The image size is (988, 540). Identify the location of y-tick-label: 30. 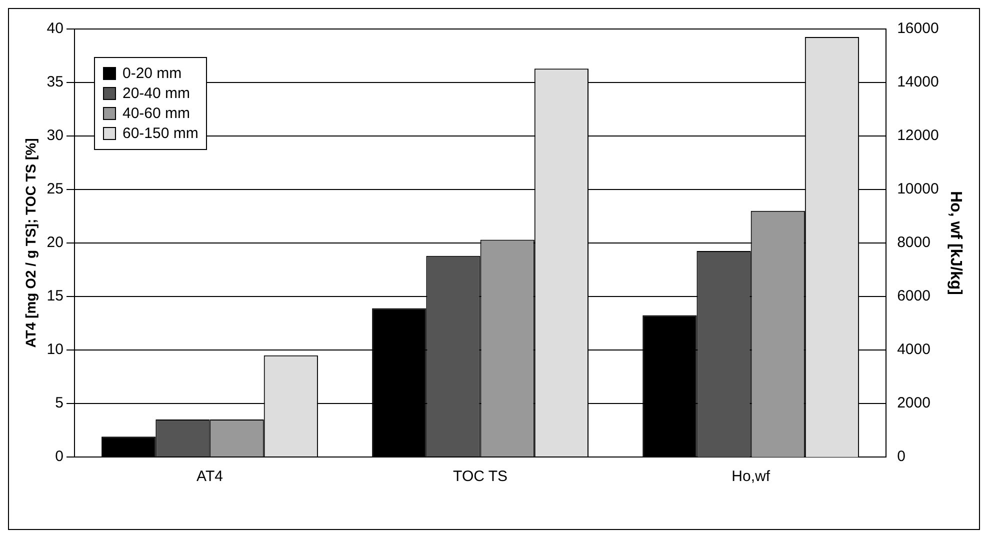
(55, 135).